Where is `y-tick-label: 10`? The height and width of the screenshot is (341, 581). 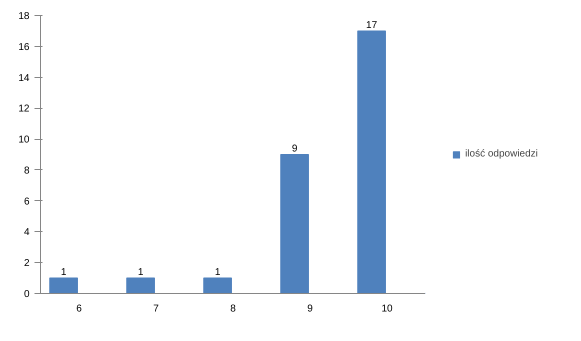 y-tick-label: 10 is located at coordinates (24, 140).